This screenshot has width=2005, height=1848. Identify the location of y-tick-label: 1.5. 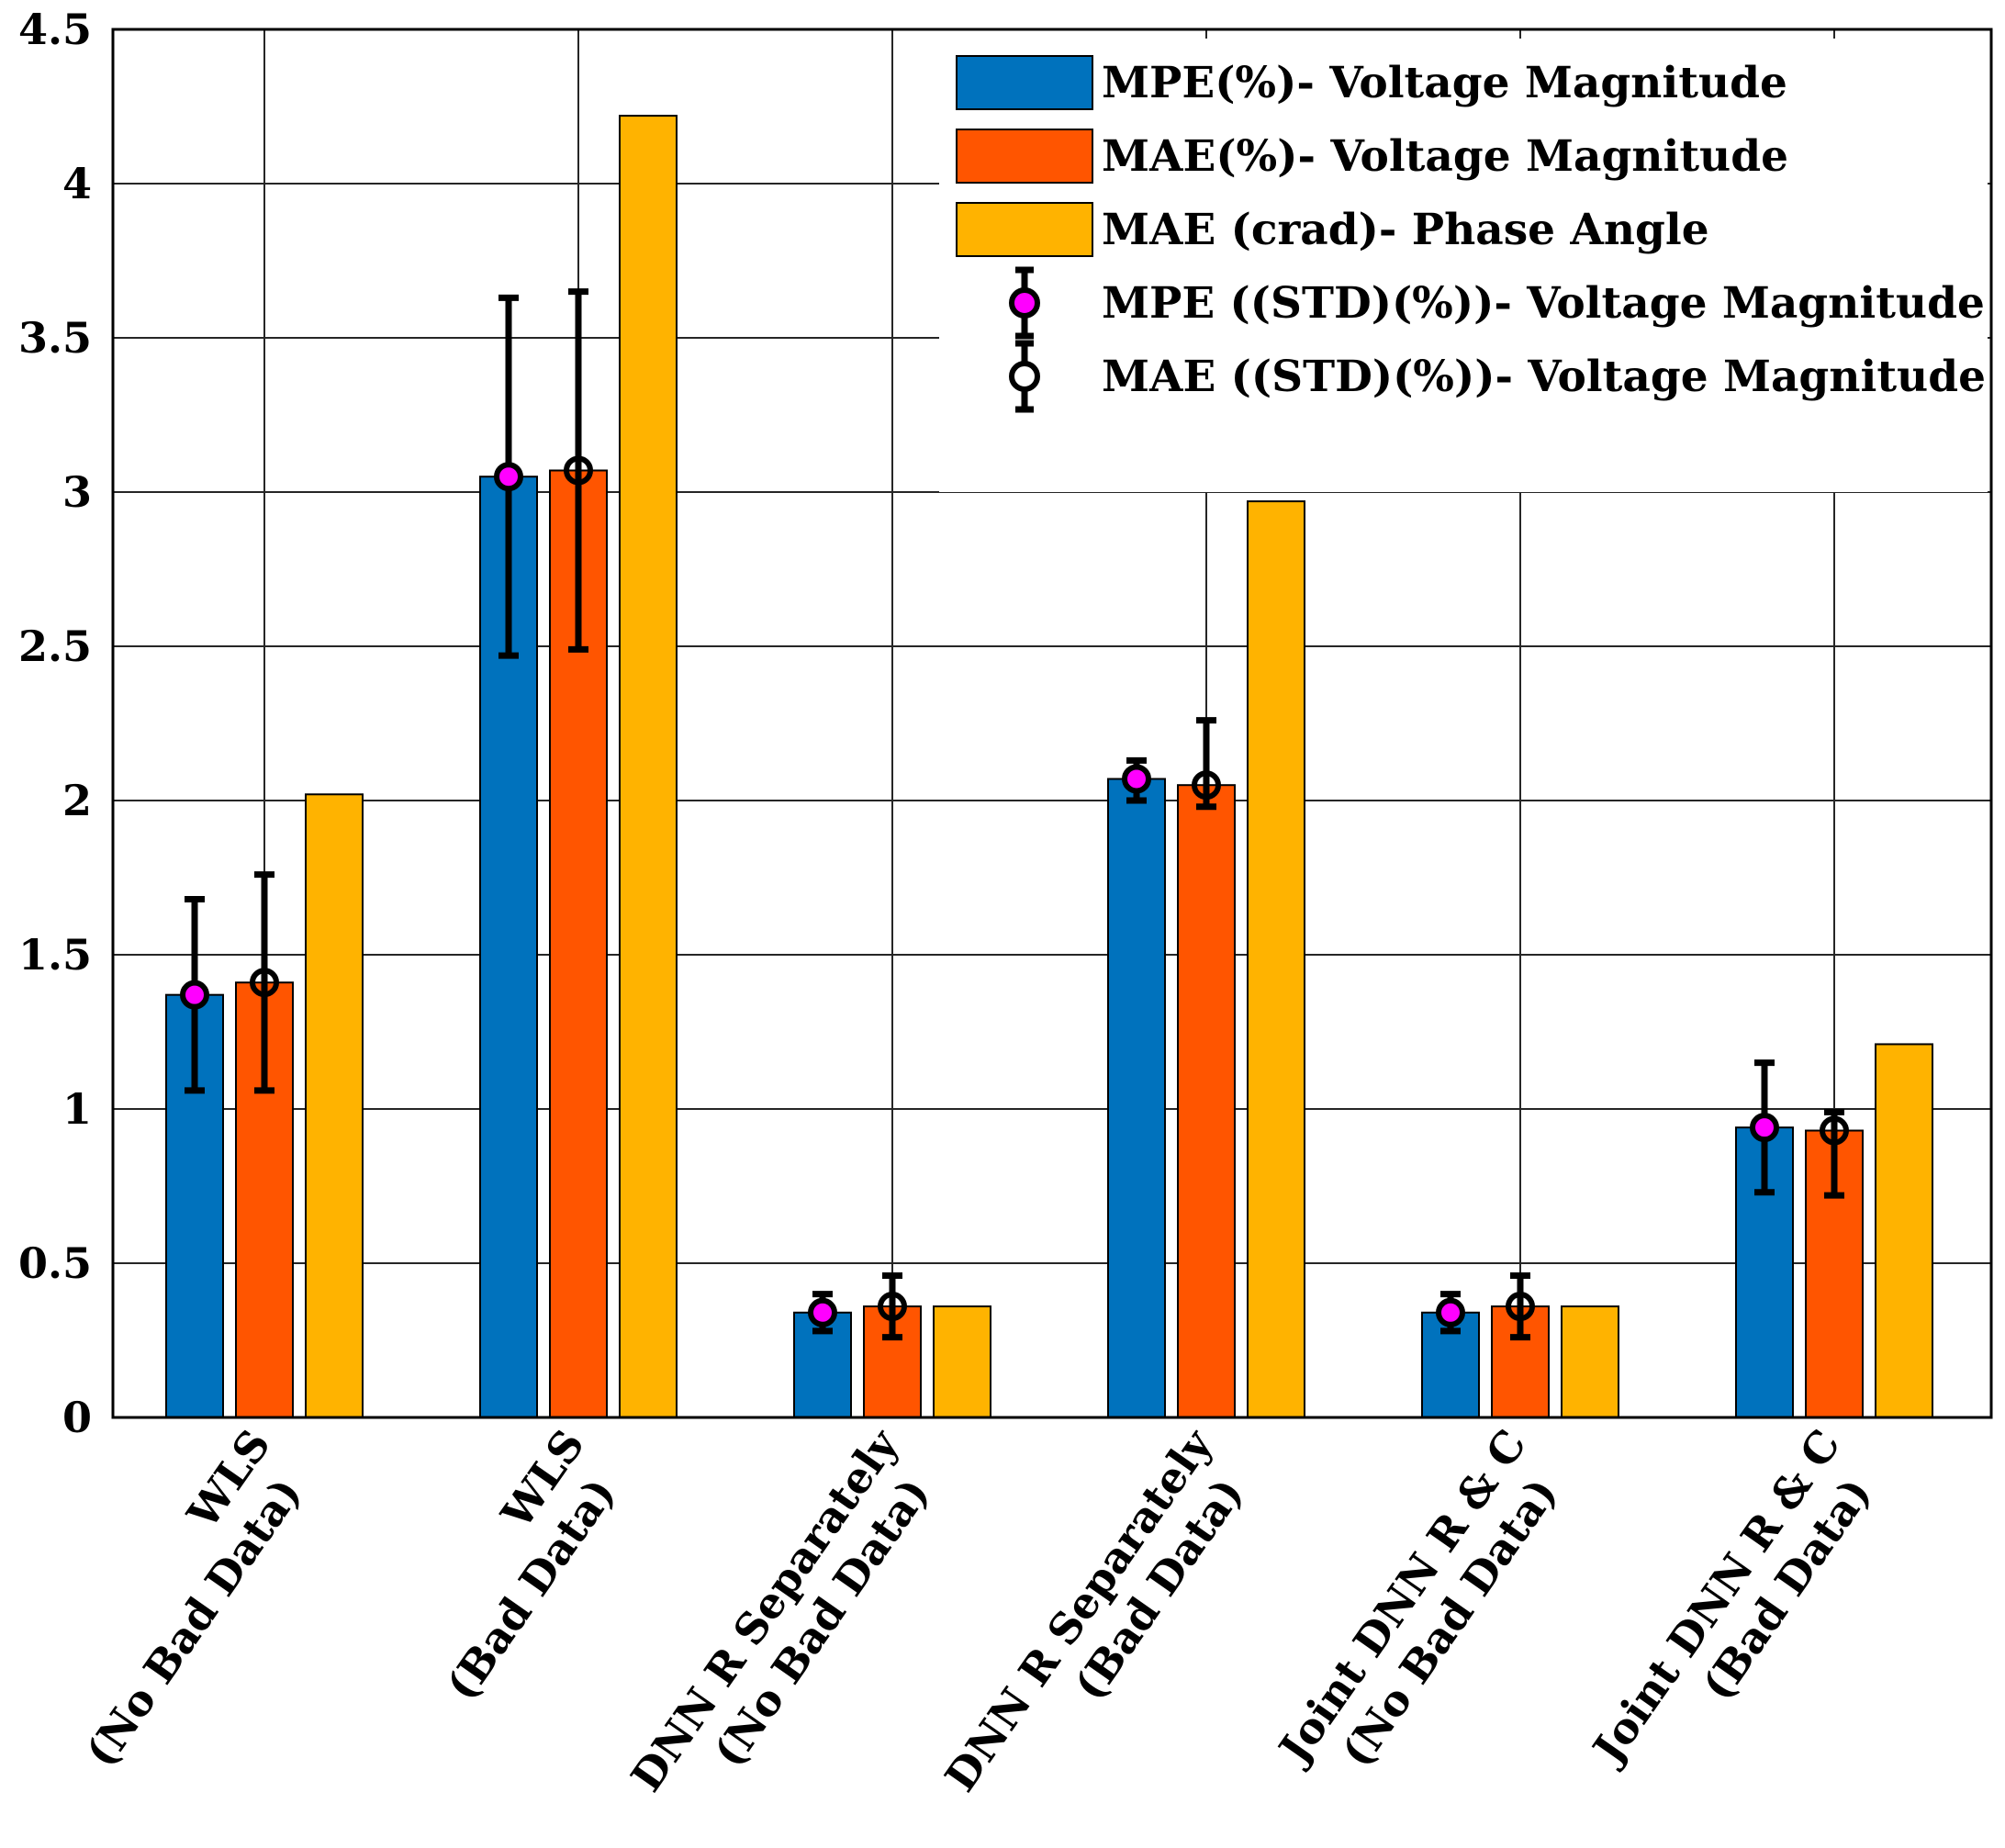
(55, 955).